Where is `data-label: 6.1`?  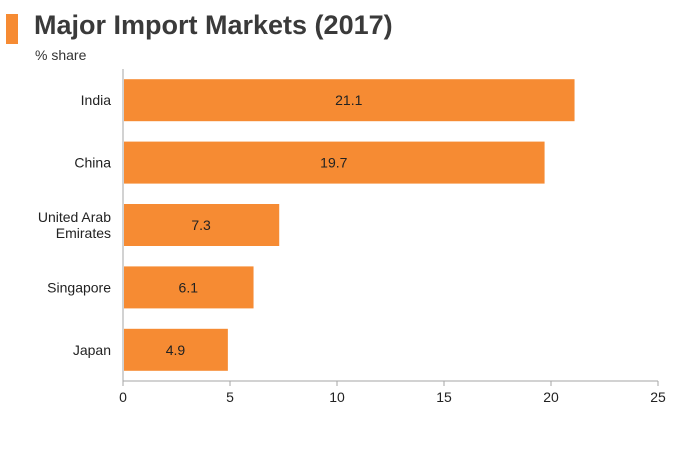
data-label: 6.1 is located at coordinates (189, 287).